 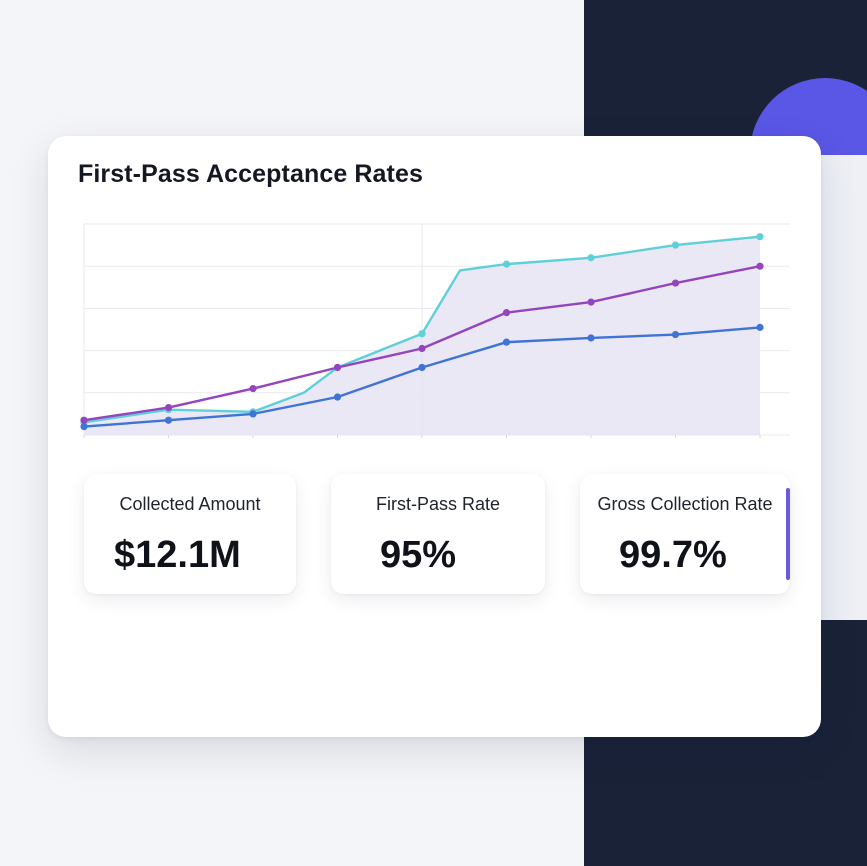 What do you see at coordinates (843, 387) in the screenshot?
I see `background-strip` at bounding box center [843, 387].